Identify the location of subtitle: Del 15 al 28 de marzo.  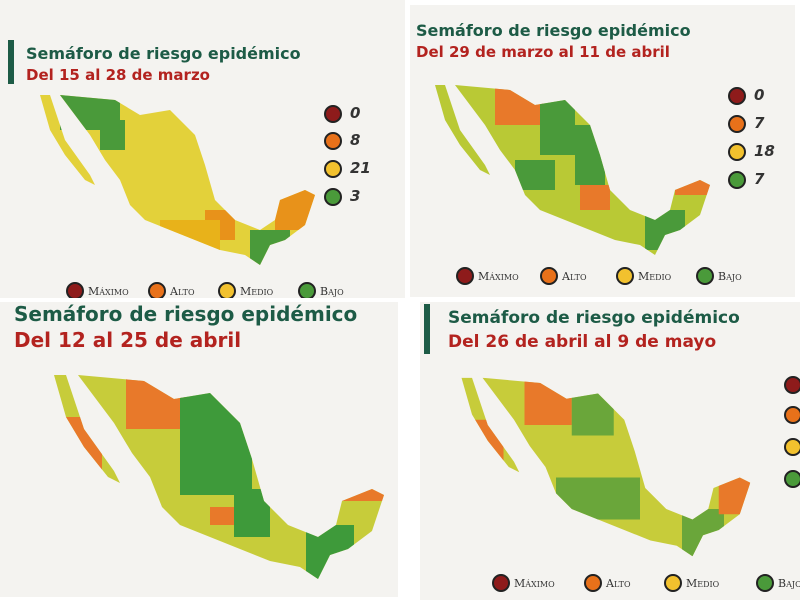
(118, 75).